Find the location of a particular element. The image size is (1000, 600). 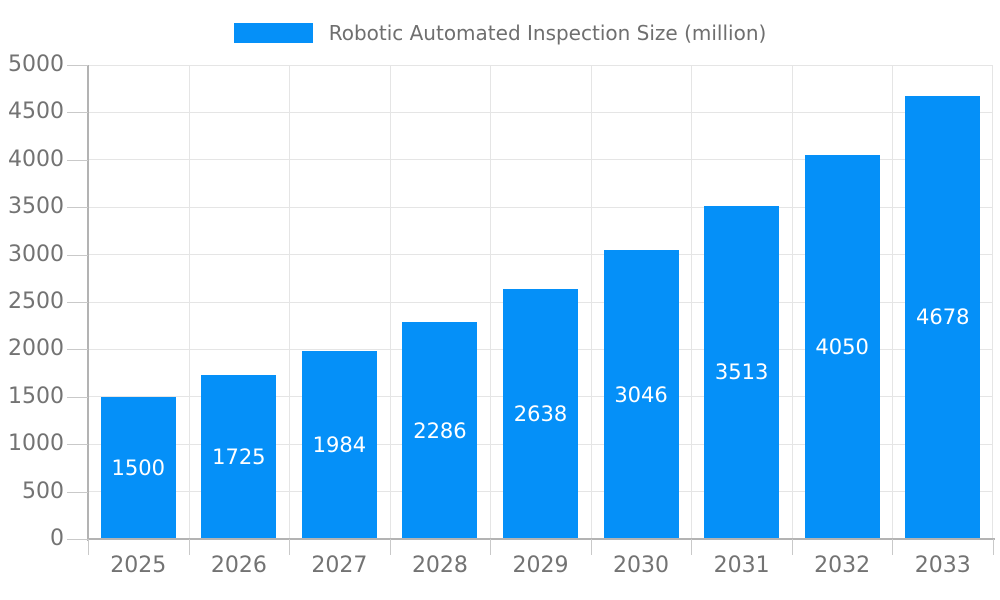

bar-value-label: 3513 is located at coordinates (741, 372).